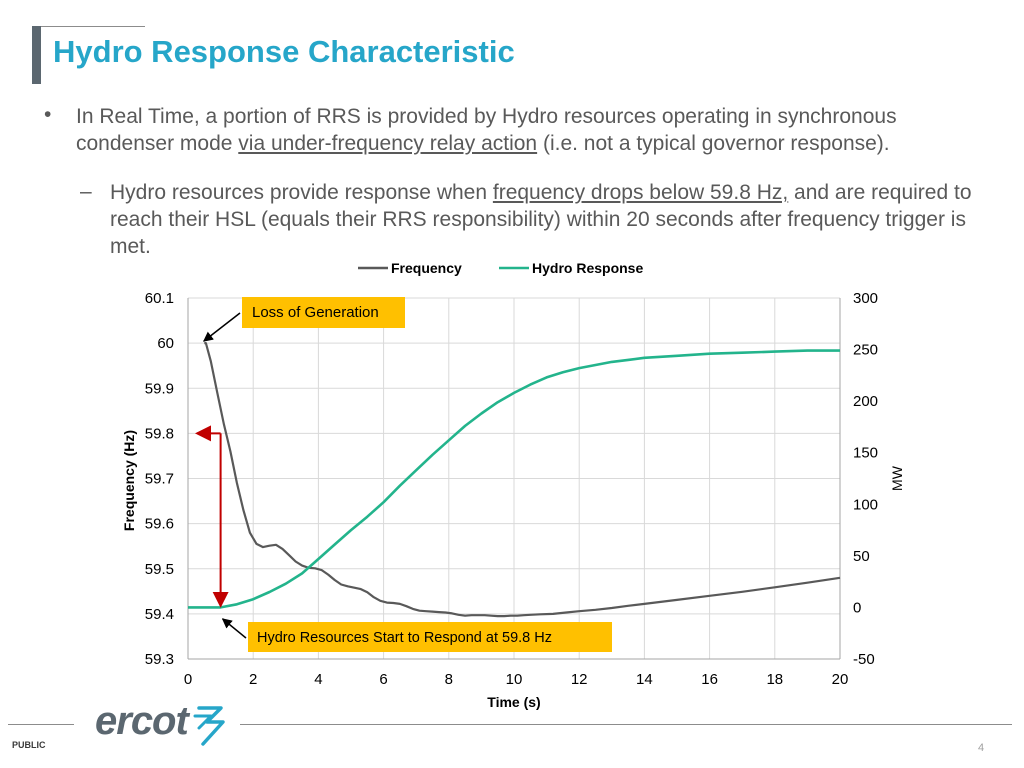 The height and width of the screenshot is (768, 1024). What do you see at coordinates (864, 659) in the screenshot?
I see `y-right-tick-label: -50` at bounding box center [864, 659].